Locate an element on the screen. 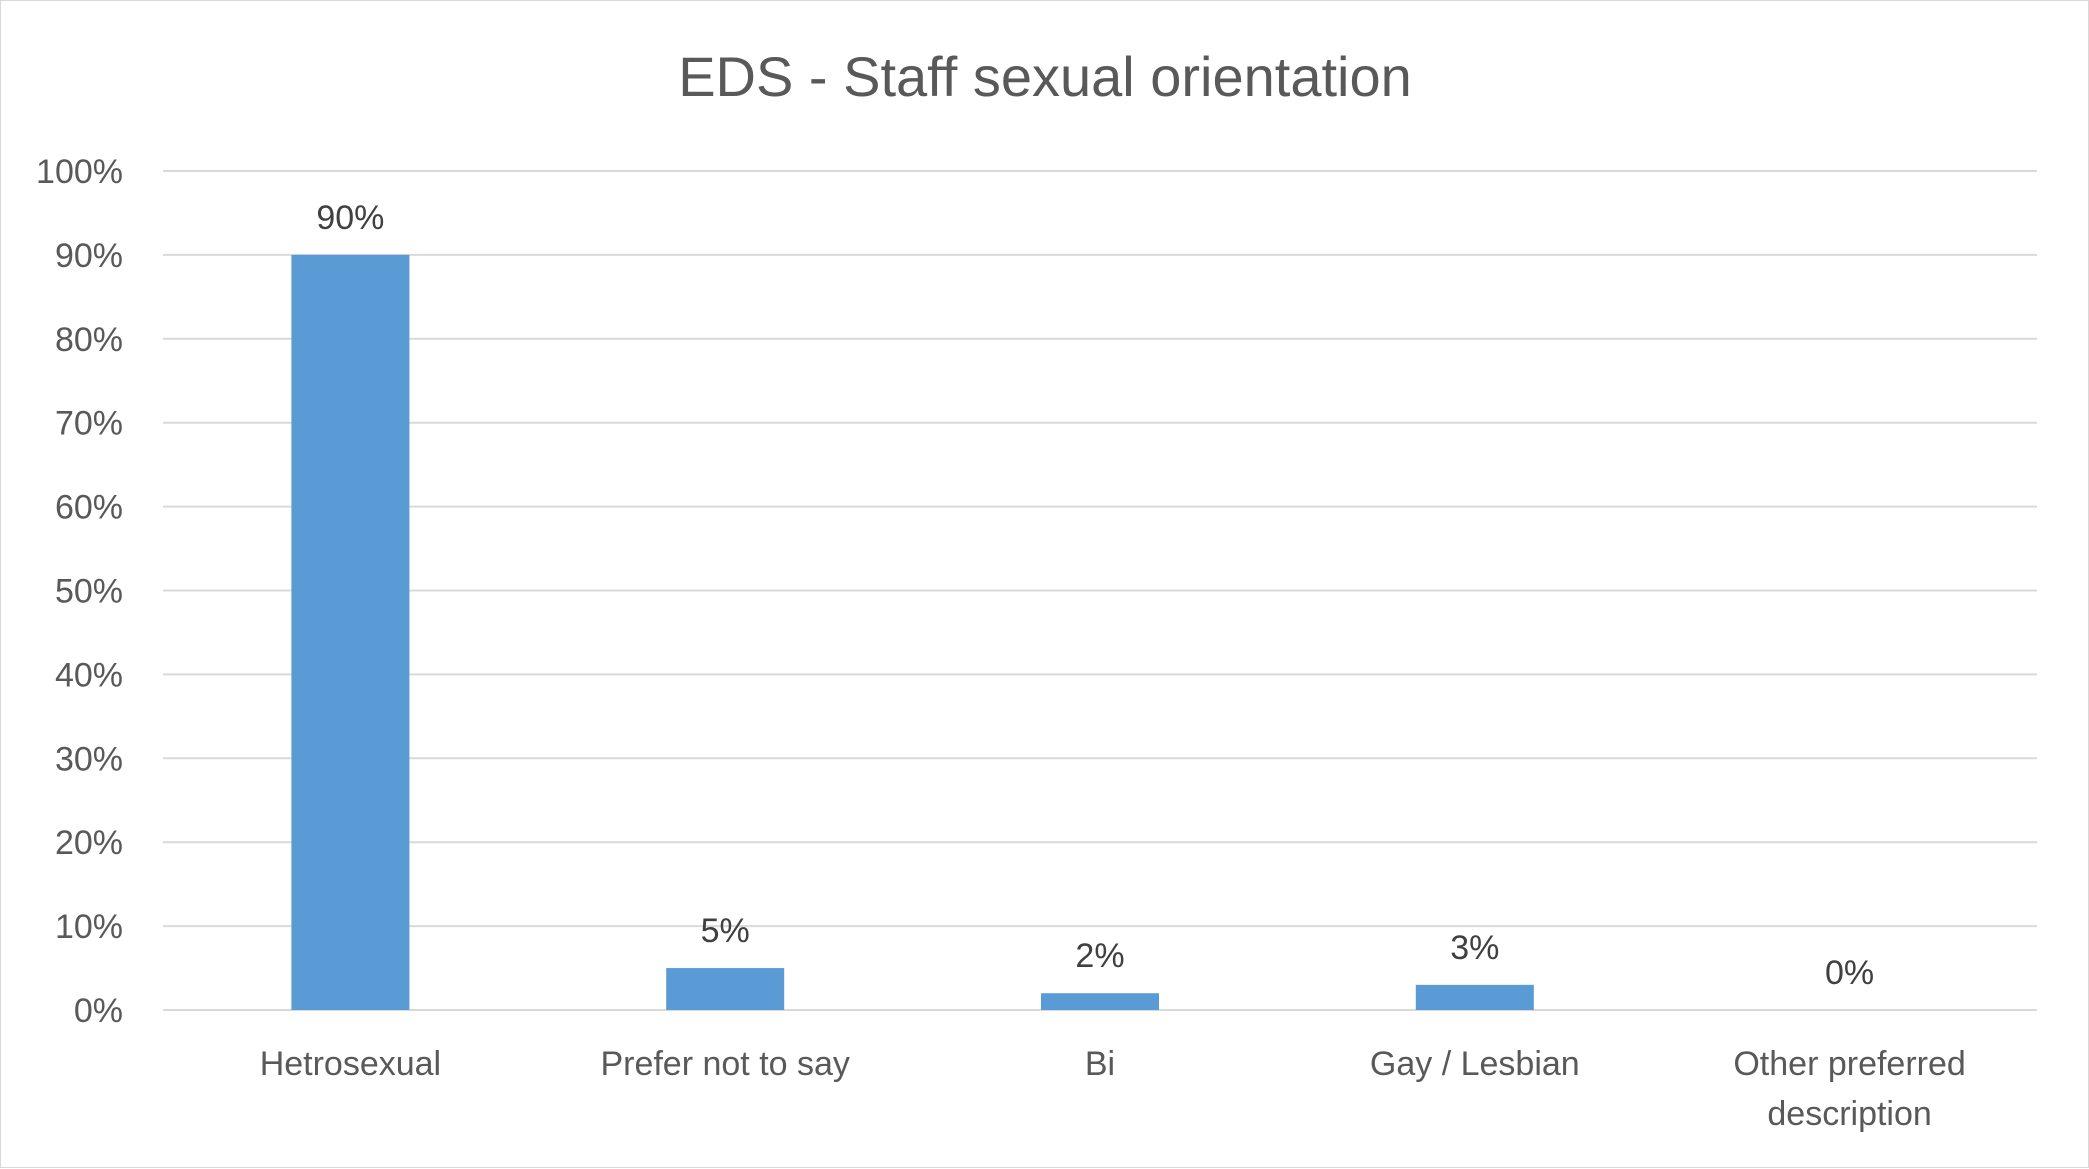 The height and width of the screenshot is (1169, 2089). data-label: 2% is located at coordinates (1099, 956).